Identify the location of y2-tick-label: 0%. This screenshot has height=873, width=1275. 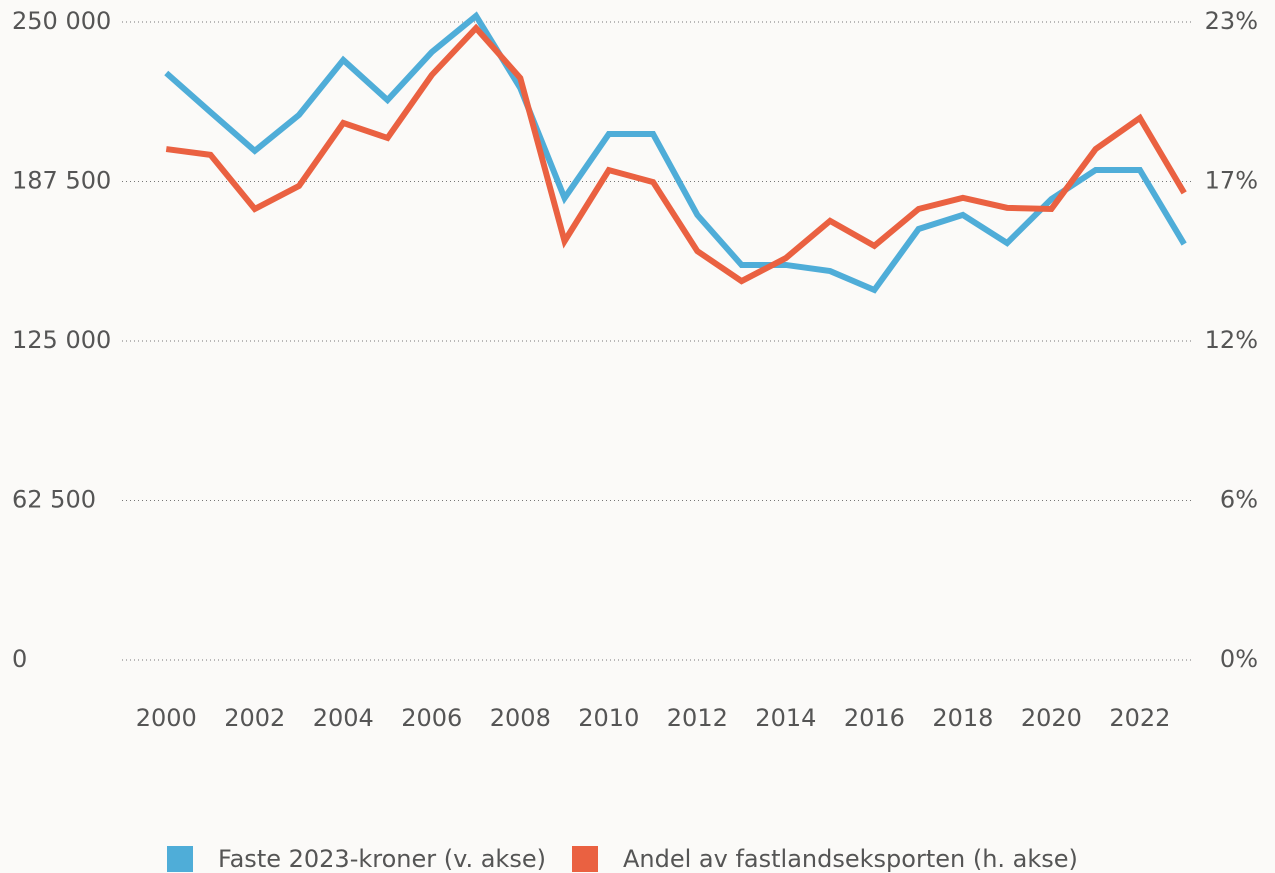
(1239, 659).